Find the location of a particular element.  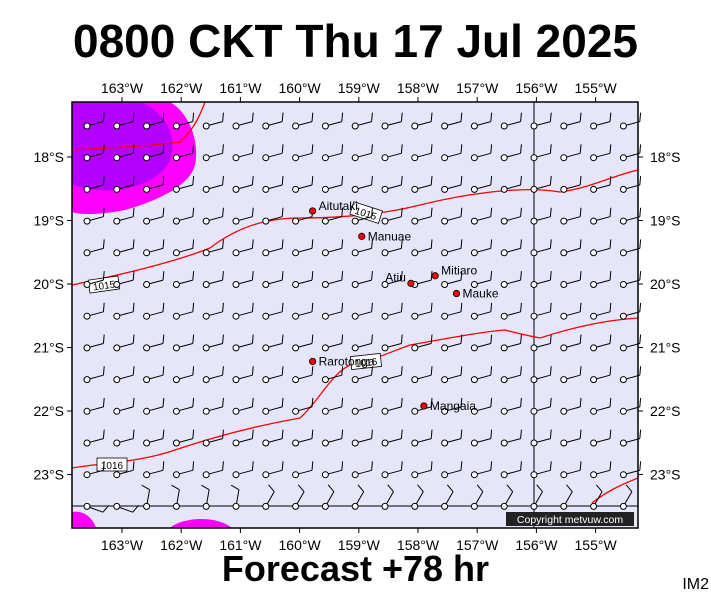

isobar-label: 1015 is located at coordinates (104, 284).